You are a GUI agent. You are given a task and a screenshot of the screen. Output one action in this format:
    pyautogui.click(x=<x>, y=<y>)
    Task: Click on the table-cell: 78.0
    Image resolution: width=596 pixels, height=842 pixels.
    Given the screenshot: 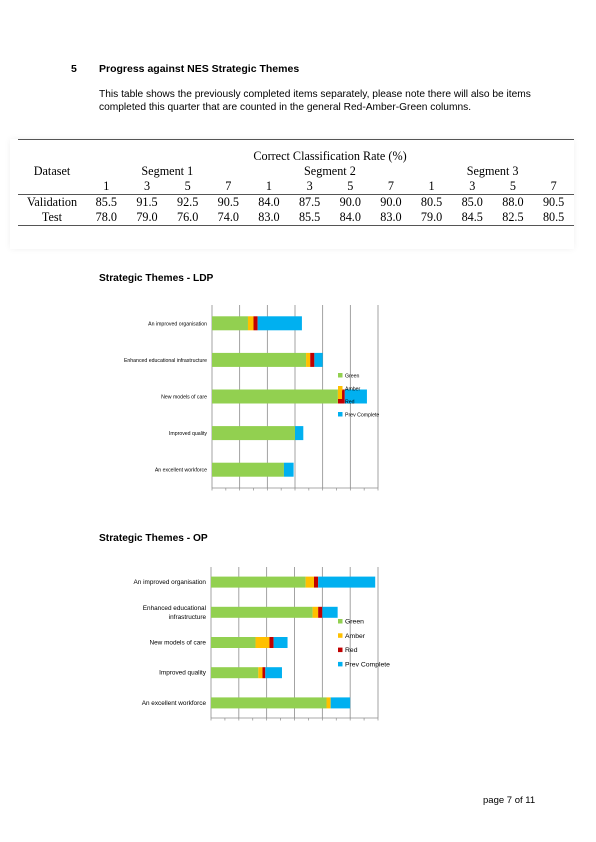 What is the action you would take?
    pyautogui.click(x=106, y=218)
    